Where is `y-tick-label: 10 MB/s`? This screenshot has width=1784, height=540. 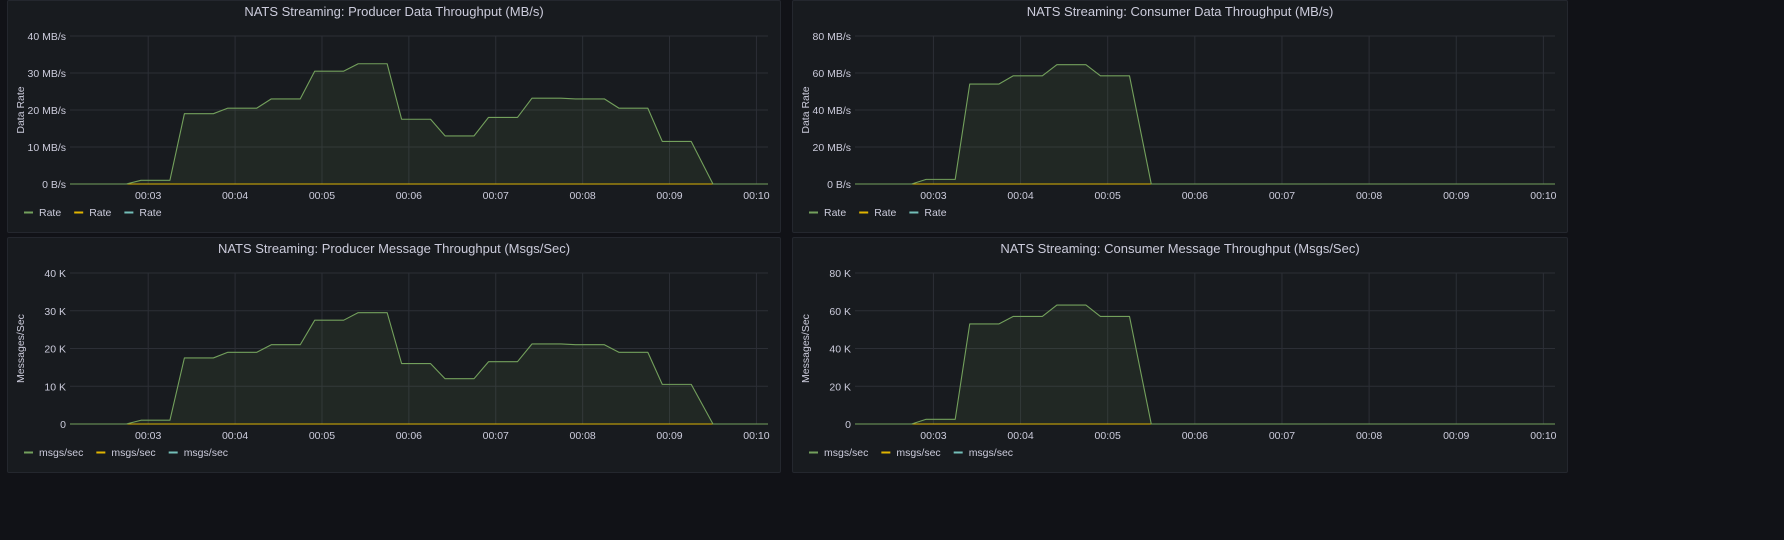
y-tick-label: 10 MB/s is located at coordinates (46, 148).